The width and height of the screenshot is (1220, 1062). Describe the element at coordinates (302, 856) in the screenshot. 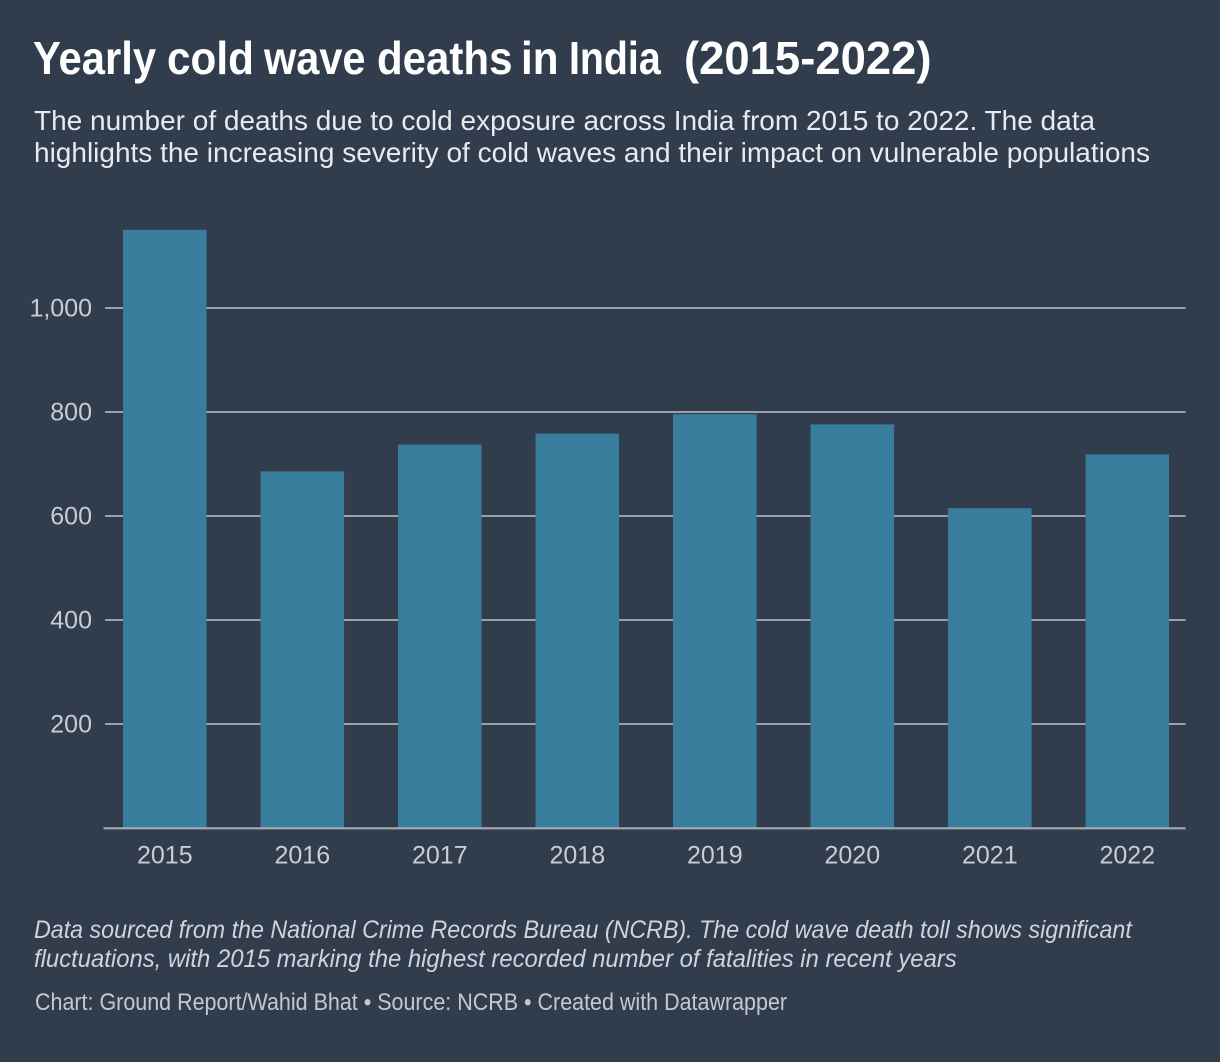

I see `svg-text: 2016` at that location.